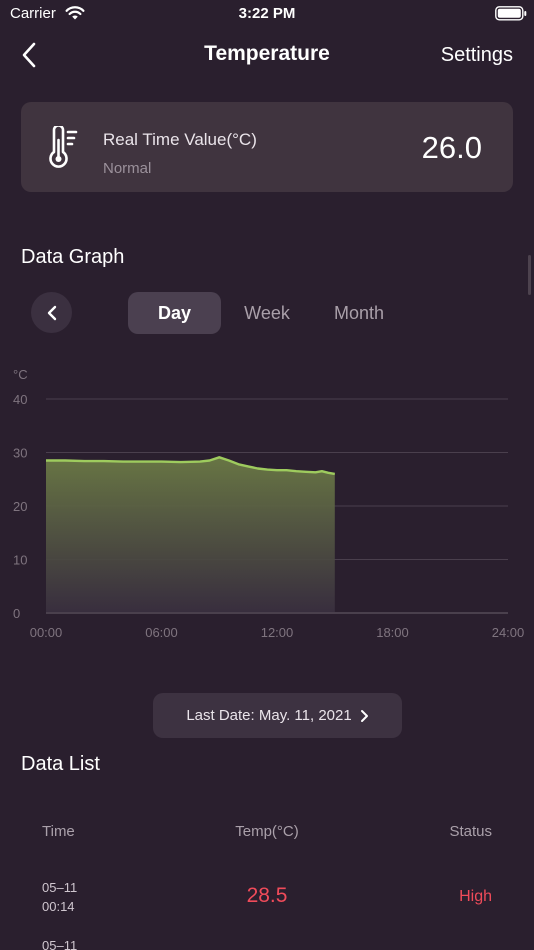 The height and width of the screenshot is (950, 534). I want to click on status-bar: Carrier 3:22 PM, so click(267, 14).